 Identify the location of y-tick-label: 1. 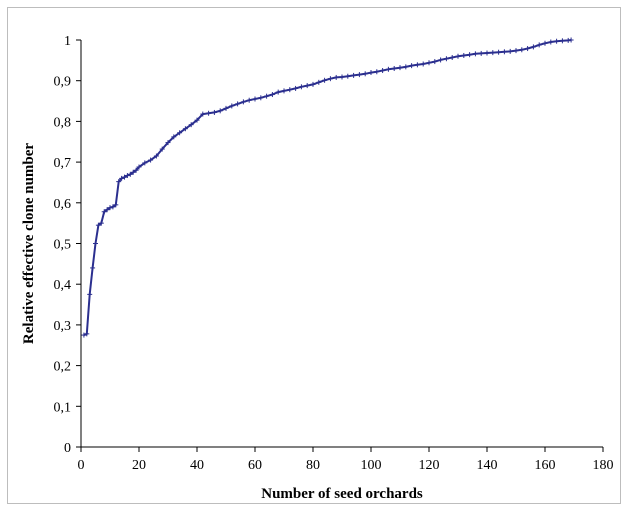
(67, 41).